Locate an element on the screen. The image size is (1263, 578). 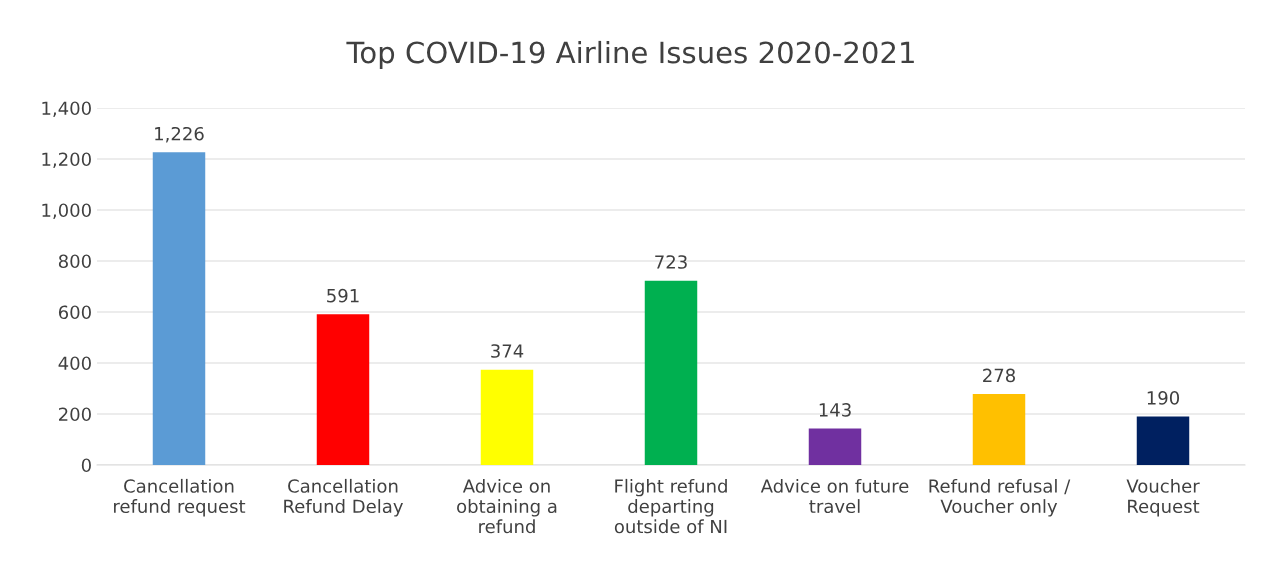
chart-title: Top COVID-19 Airline Issues 2020-2021 is located at coordinates (630, 55).